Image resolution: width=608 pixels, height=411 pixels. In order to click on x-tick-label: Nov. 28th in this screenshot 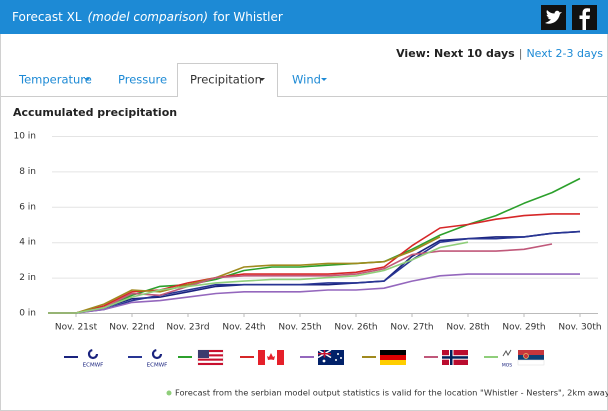, I will do `click(467, 328)`.